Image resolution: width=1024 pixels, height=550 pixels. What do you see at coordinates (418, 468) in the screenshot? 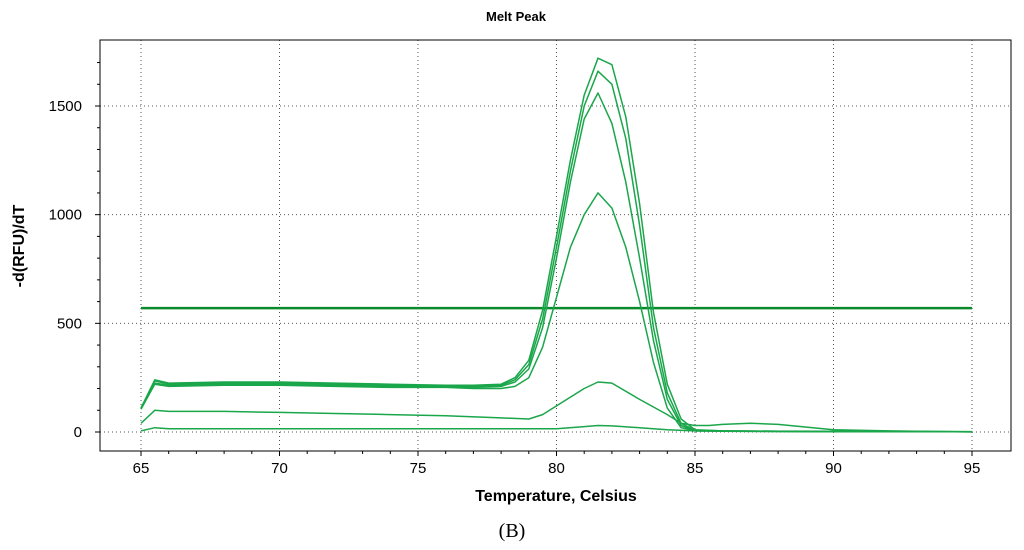
I see `x-tick-label: 75` at bounding box center [418, 468].